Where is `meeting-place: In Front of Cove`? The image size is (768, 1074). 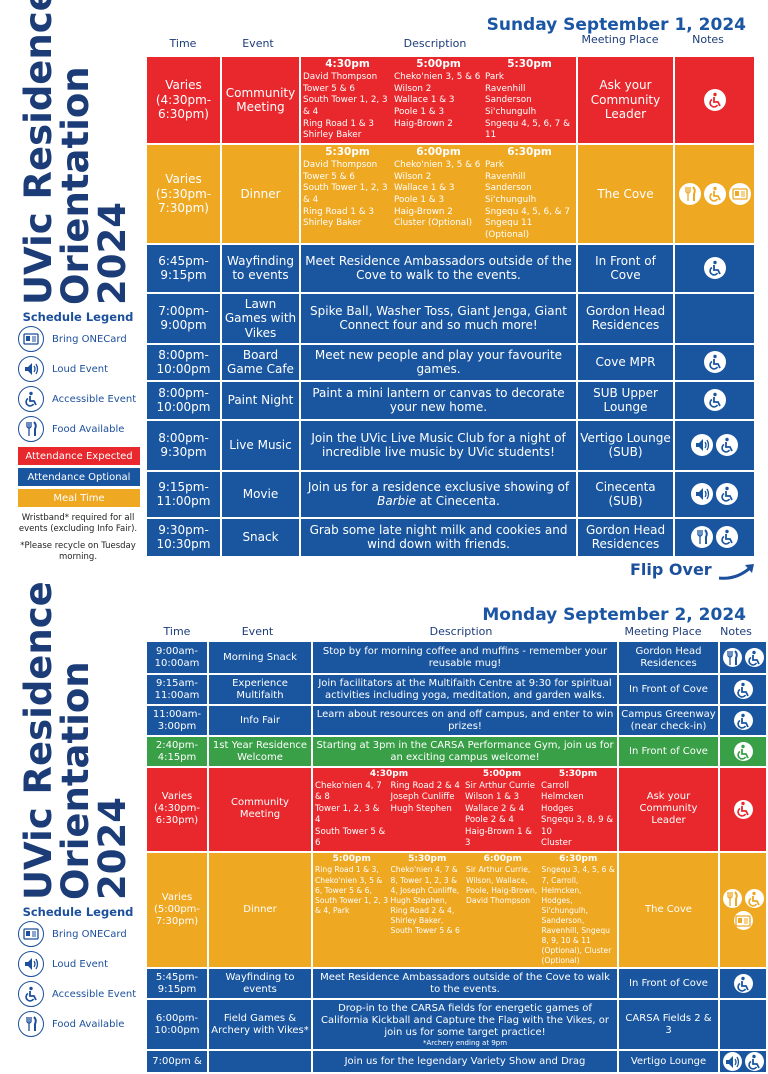 meeting-place: In Front of Cove is located at coordinates (668, 984).